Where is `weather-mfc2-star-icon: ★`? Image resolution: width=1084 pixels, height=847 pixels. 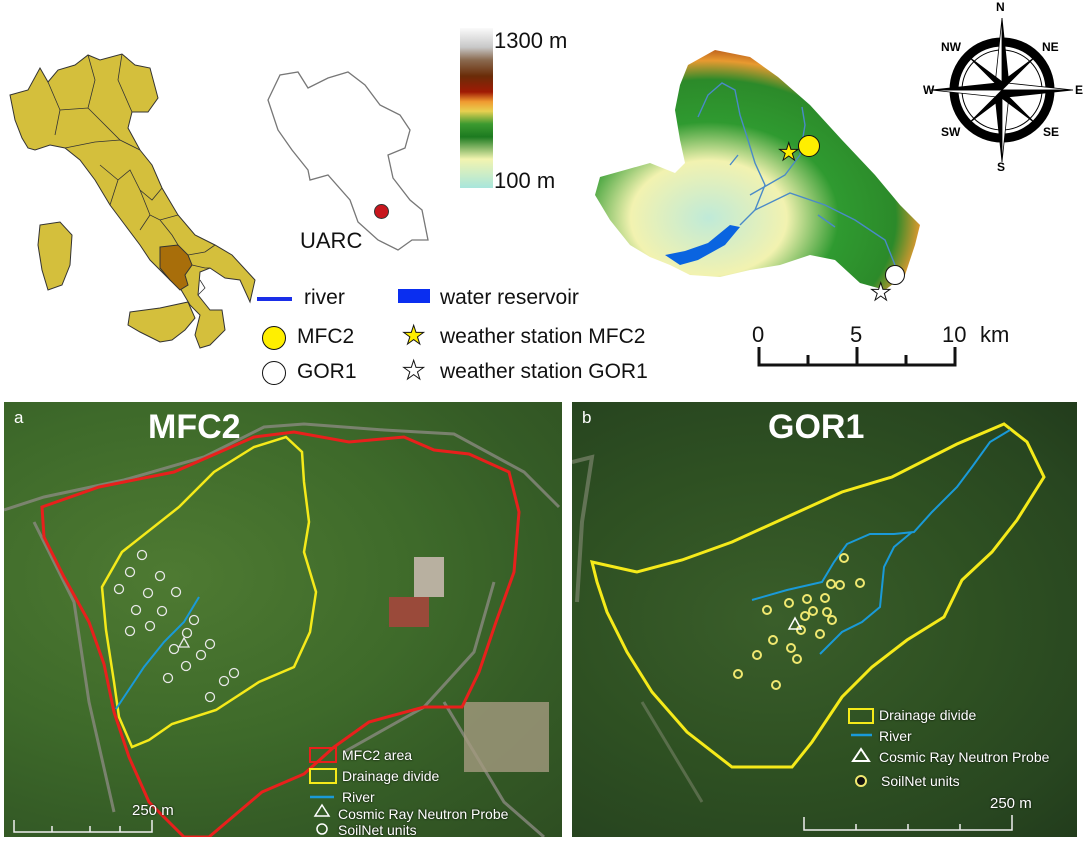 weather-mfc2-star-icon: ★ is located at coordinates (413, 335).